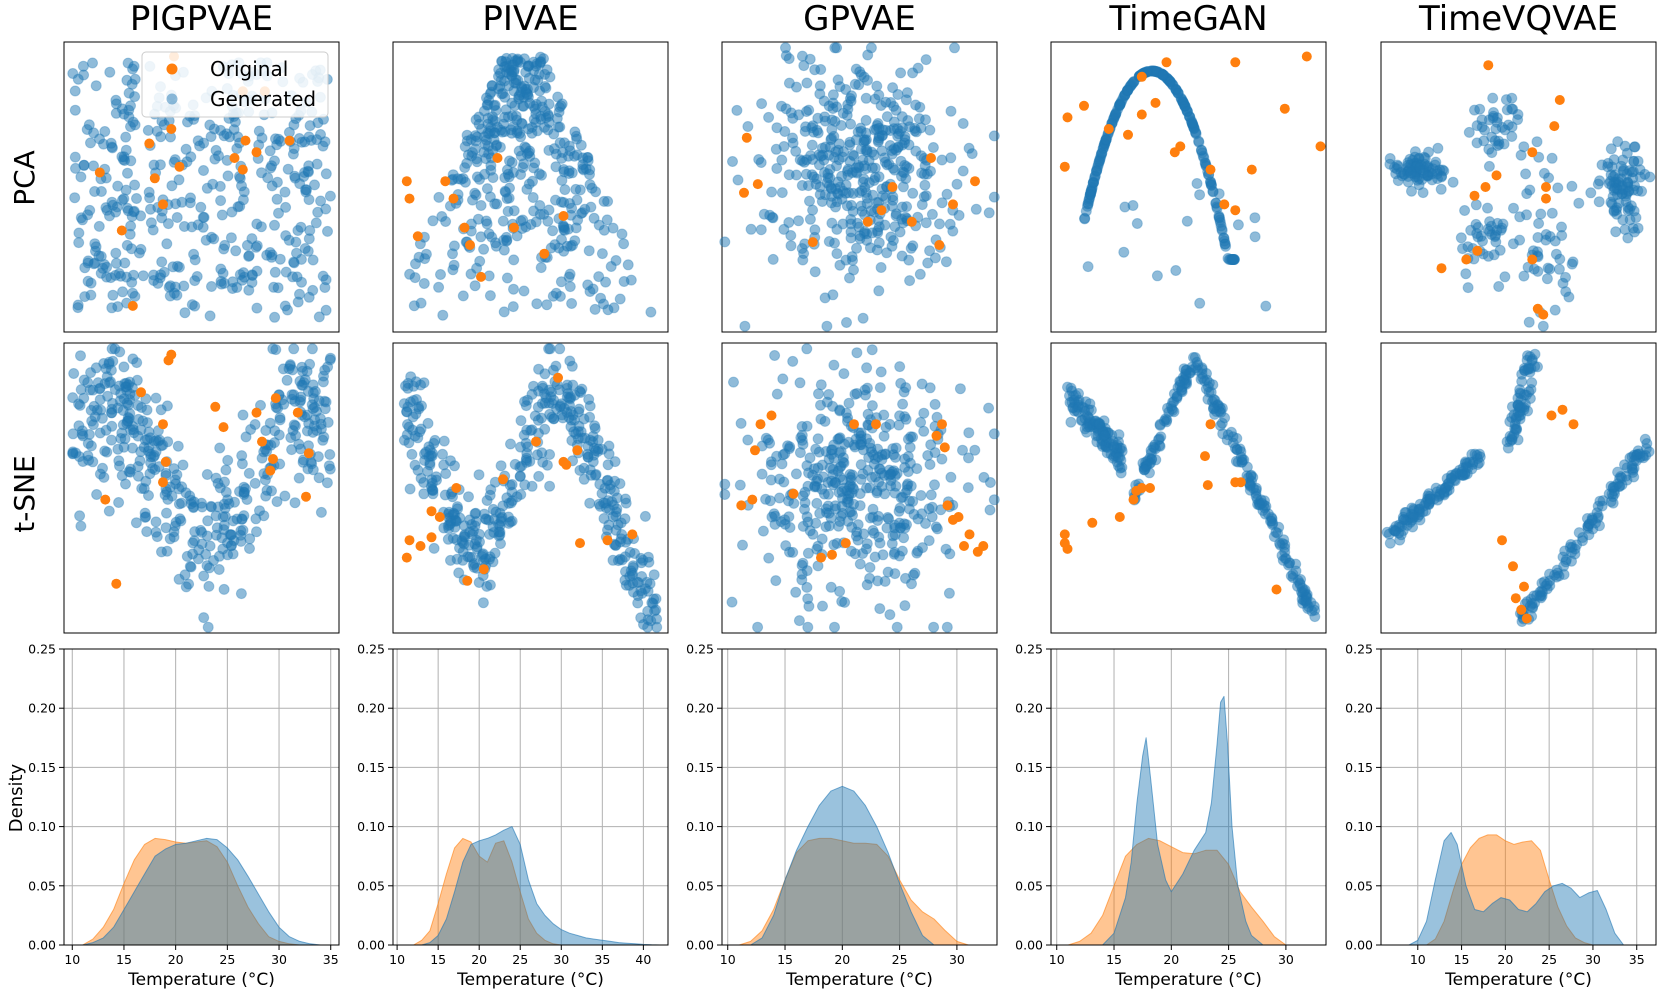  What do you see at coordinates (1057, 959) in the screenshot?
I see `x-tick-label: 10` at bounding box center [1057, 959].